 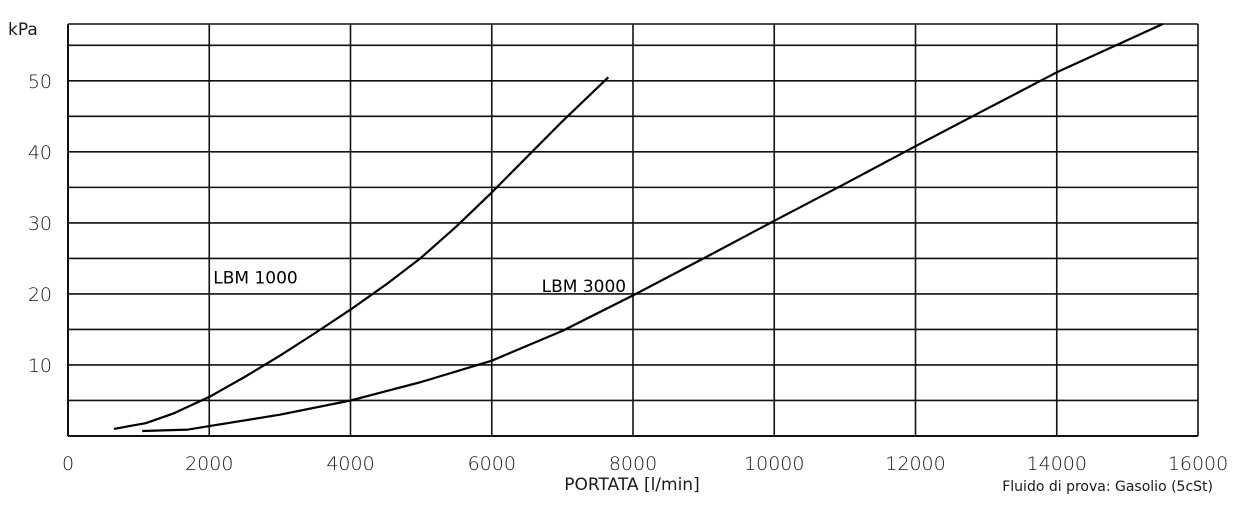 What do you see at coordinates (774, 464) in the screenshot?
I see `x-tick-label: 10000` at bounding box center [774, 464].